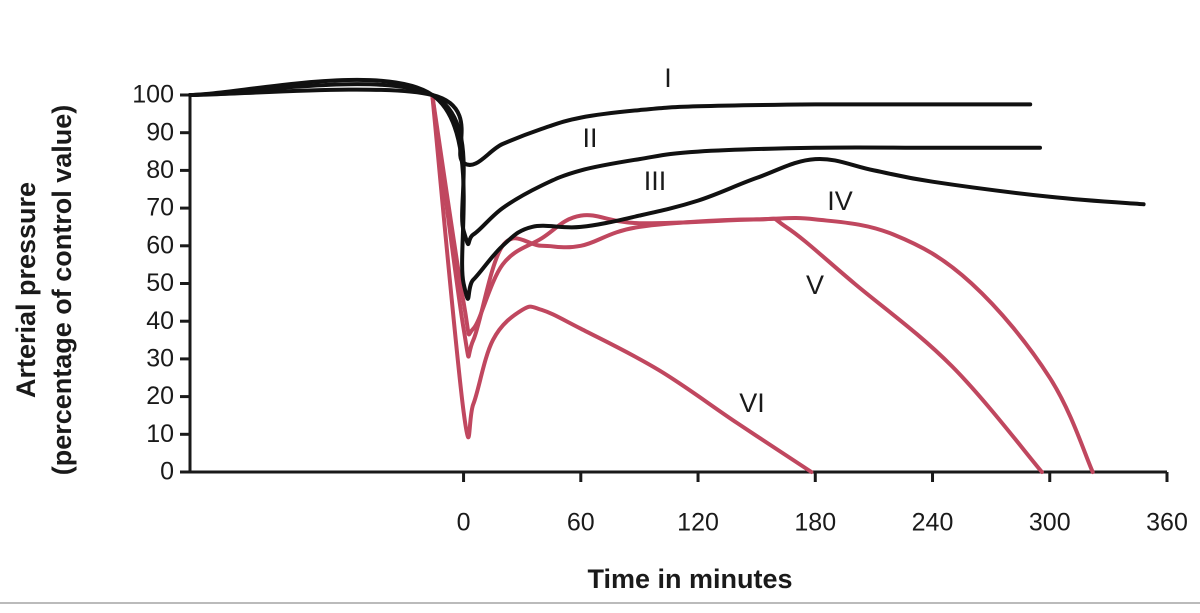 The height and width of the screenshot is (613, 1200). What do you see at coordinates (840, 201) in the screenshot?
I see `series-label: IV` at bounding box center [840, 201].